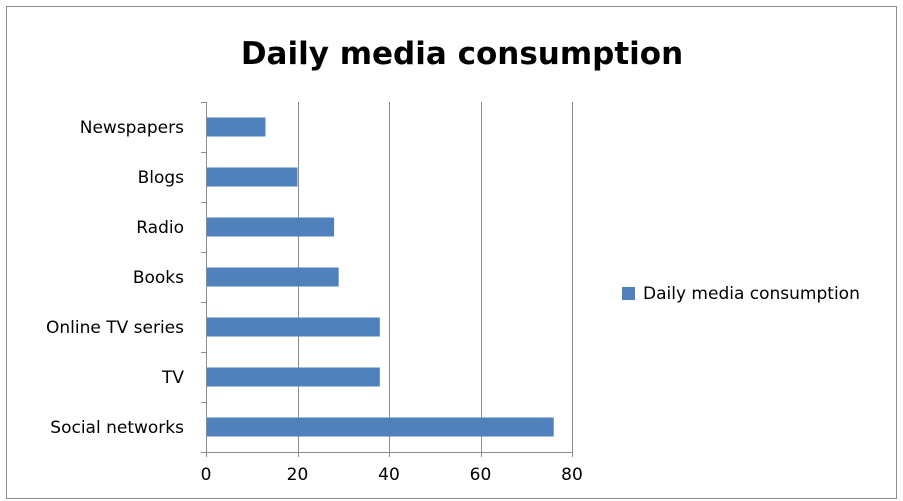 The height and width of the screenshot is (501, 903). I want to click on bar-newspapers, so click(236, 127).